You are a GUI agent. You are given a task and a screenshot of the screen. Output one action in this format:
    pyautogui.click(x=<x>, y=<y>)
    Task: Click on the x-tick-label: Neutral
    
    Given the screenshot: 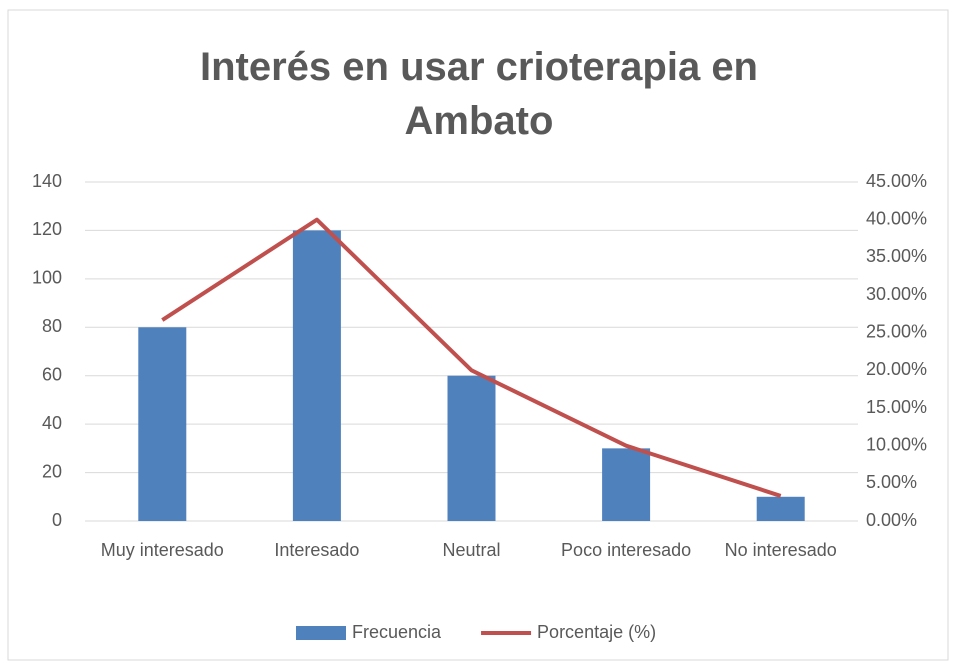 What is the action you would take?
    pyautogui.click(x=471, y=550)
    